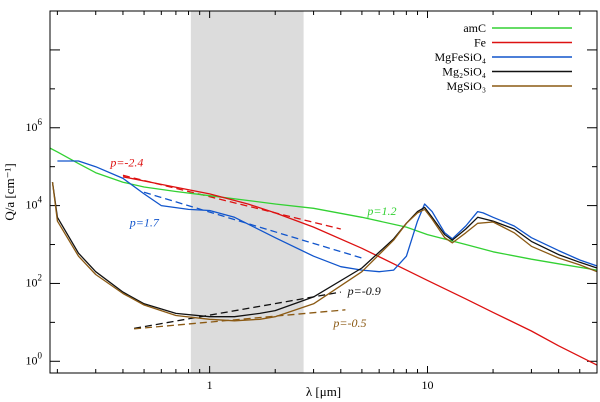 This screenshot has width=600, height=402. What do you see at coordinates (210, 385) in the screenshot?
I see `x-tick-label: 1` at bounding box center [210, 385].